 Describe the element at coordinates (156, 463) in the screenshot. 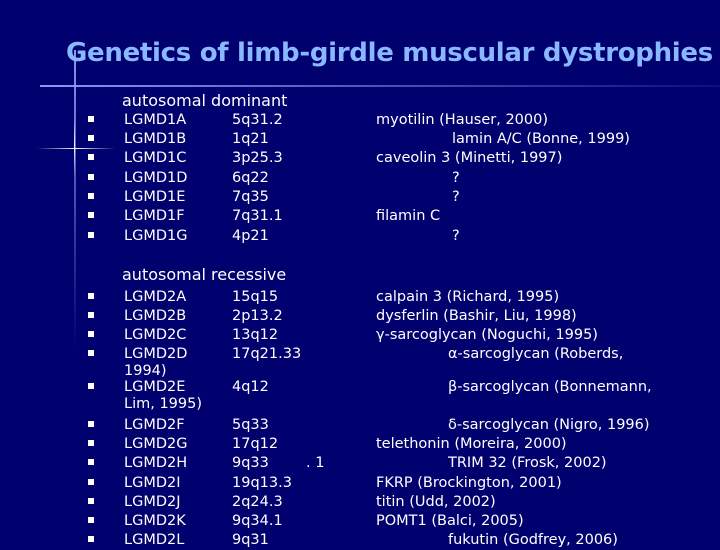

I see `gene-name: LGMD2H` at that location.